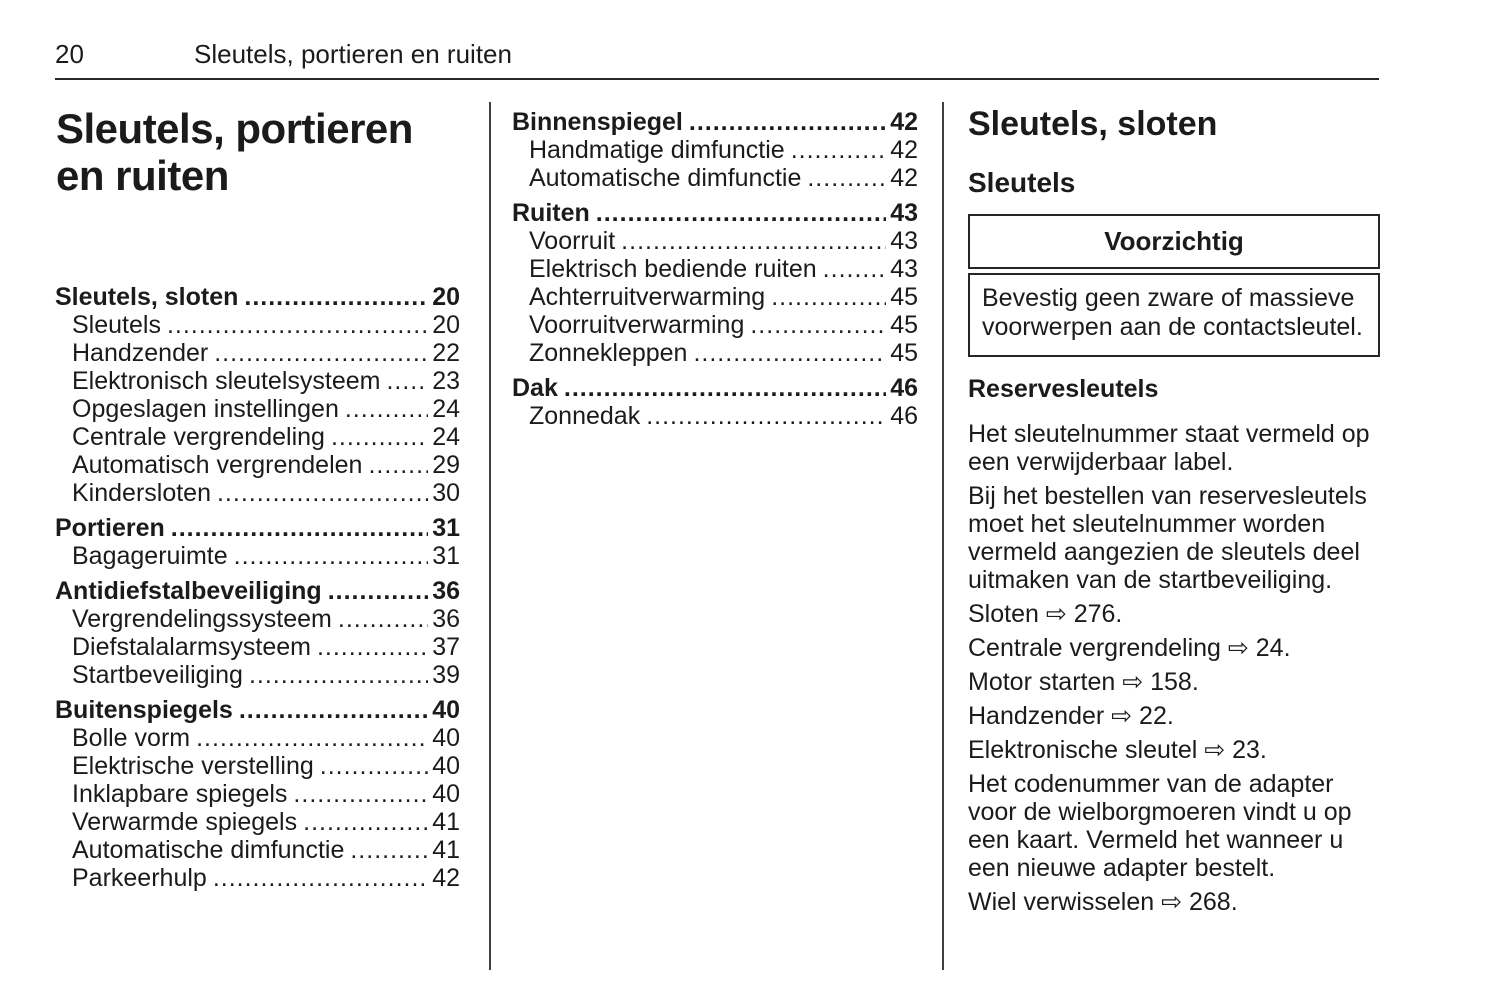 The image size is (1496, 1000). I want to click on toc-entry: Automatische dimfunctie 42, so click(715, 178).